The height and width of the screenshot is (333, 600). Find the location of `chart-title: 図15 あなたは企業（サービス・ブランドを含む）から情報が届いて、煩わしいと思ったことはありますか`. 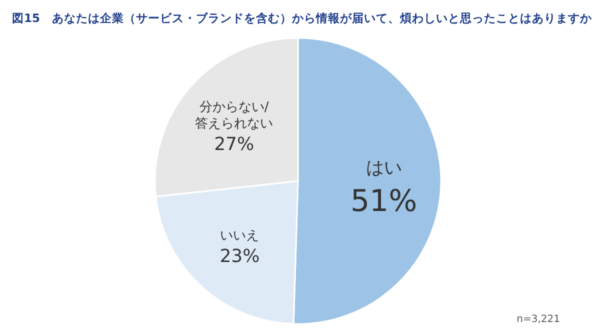

chart-title: 図15 あなたは企業（サービス・ブランドを含む）から情報が届いて、煩わしいと思ったことはありますか is located at coordinates (303, 18).